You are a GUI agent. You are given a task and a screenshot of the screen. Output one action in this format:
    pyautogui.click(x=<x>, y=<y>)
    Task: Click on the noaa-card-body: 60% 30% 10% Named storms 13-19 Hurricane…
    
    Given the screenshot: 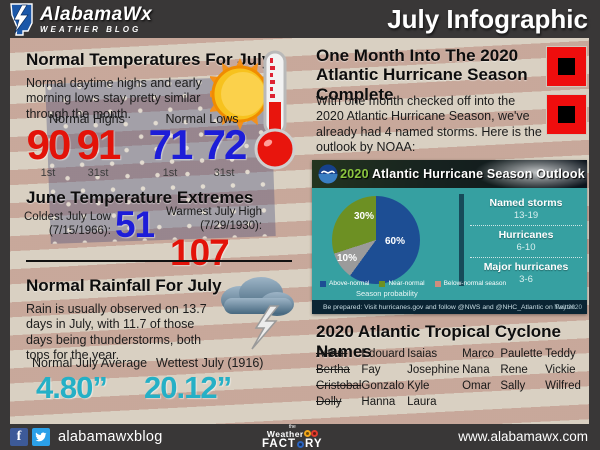 What is the action you would take?
    pyautogui.click(x=449, y=244)
    